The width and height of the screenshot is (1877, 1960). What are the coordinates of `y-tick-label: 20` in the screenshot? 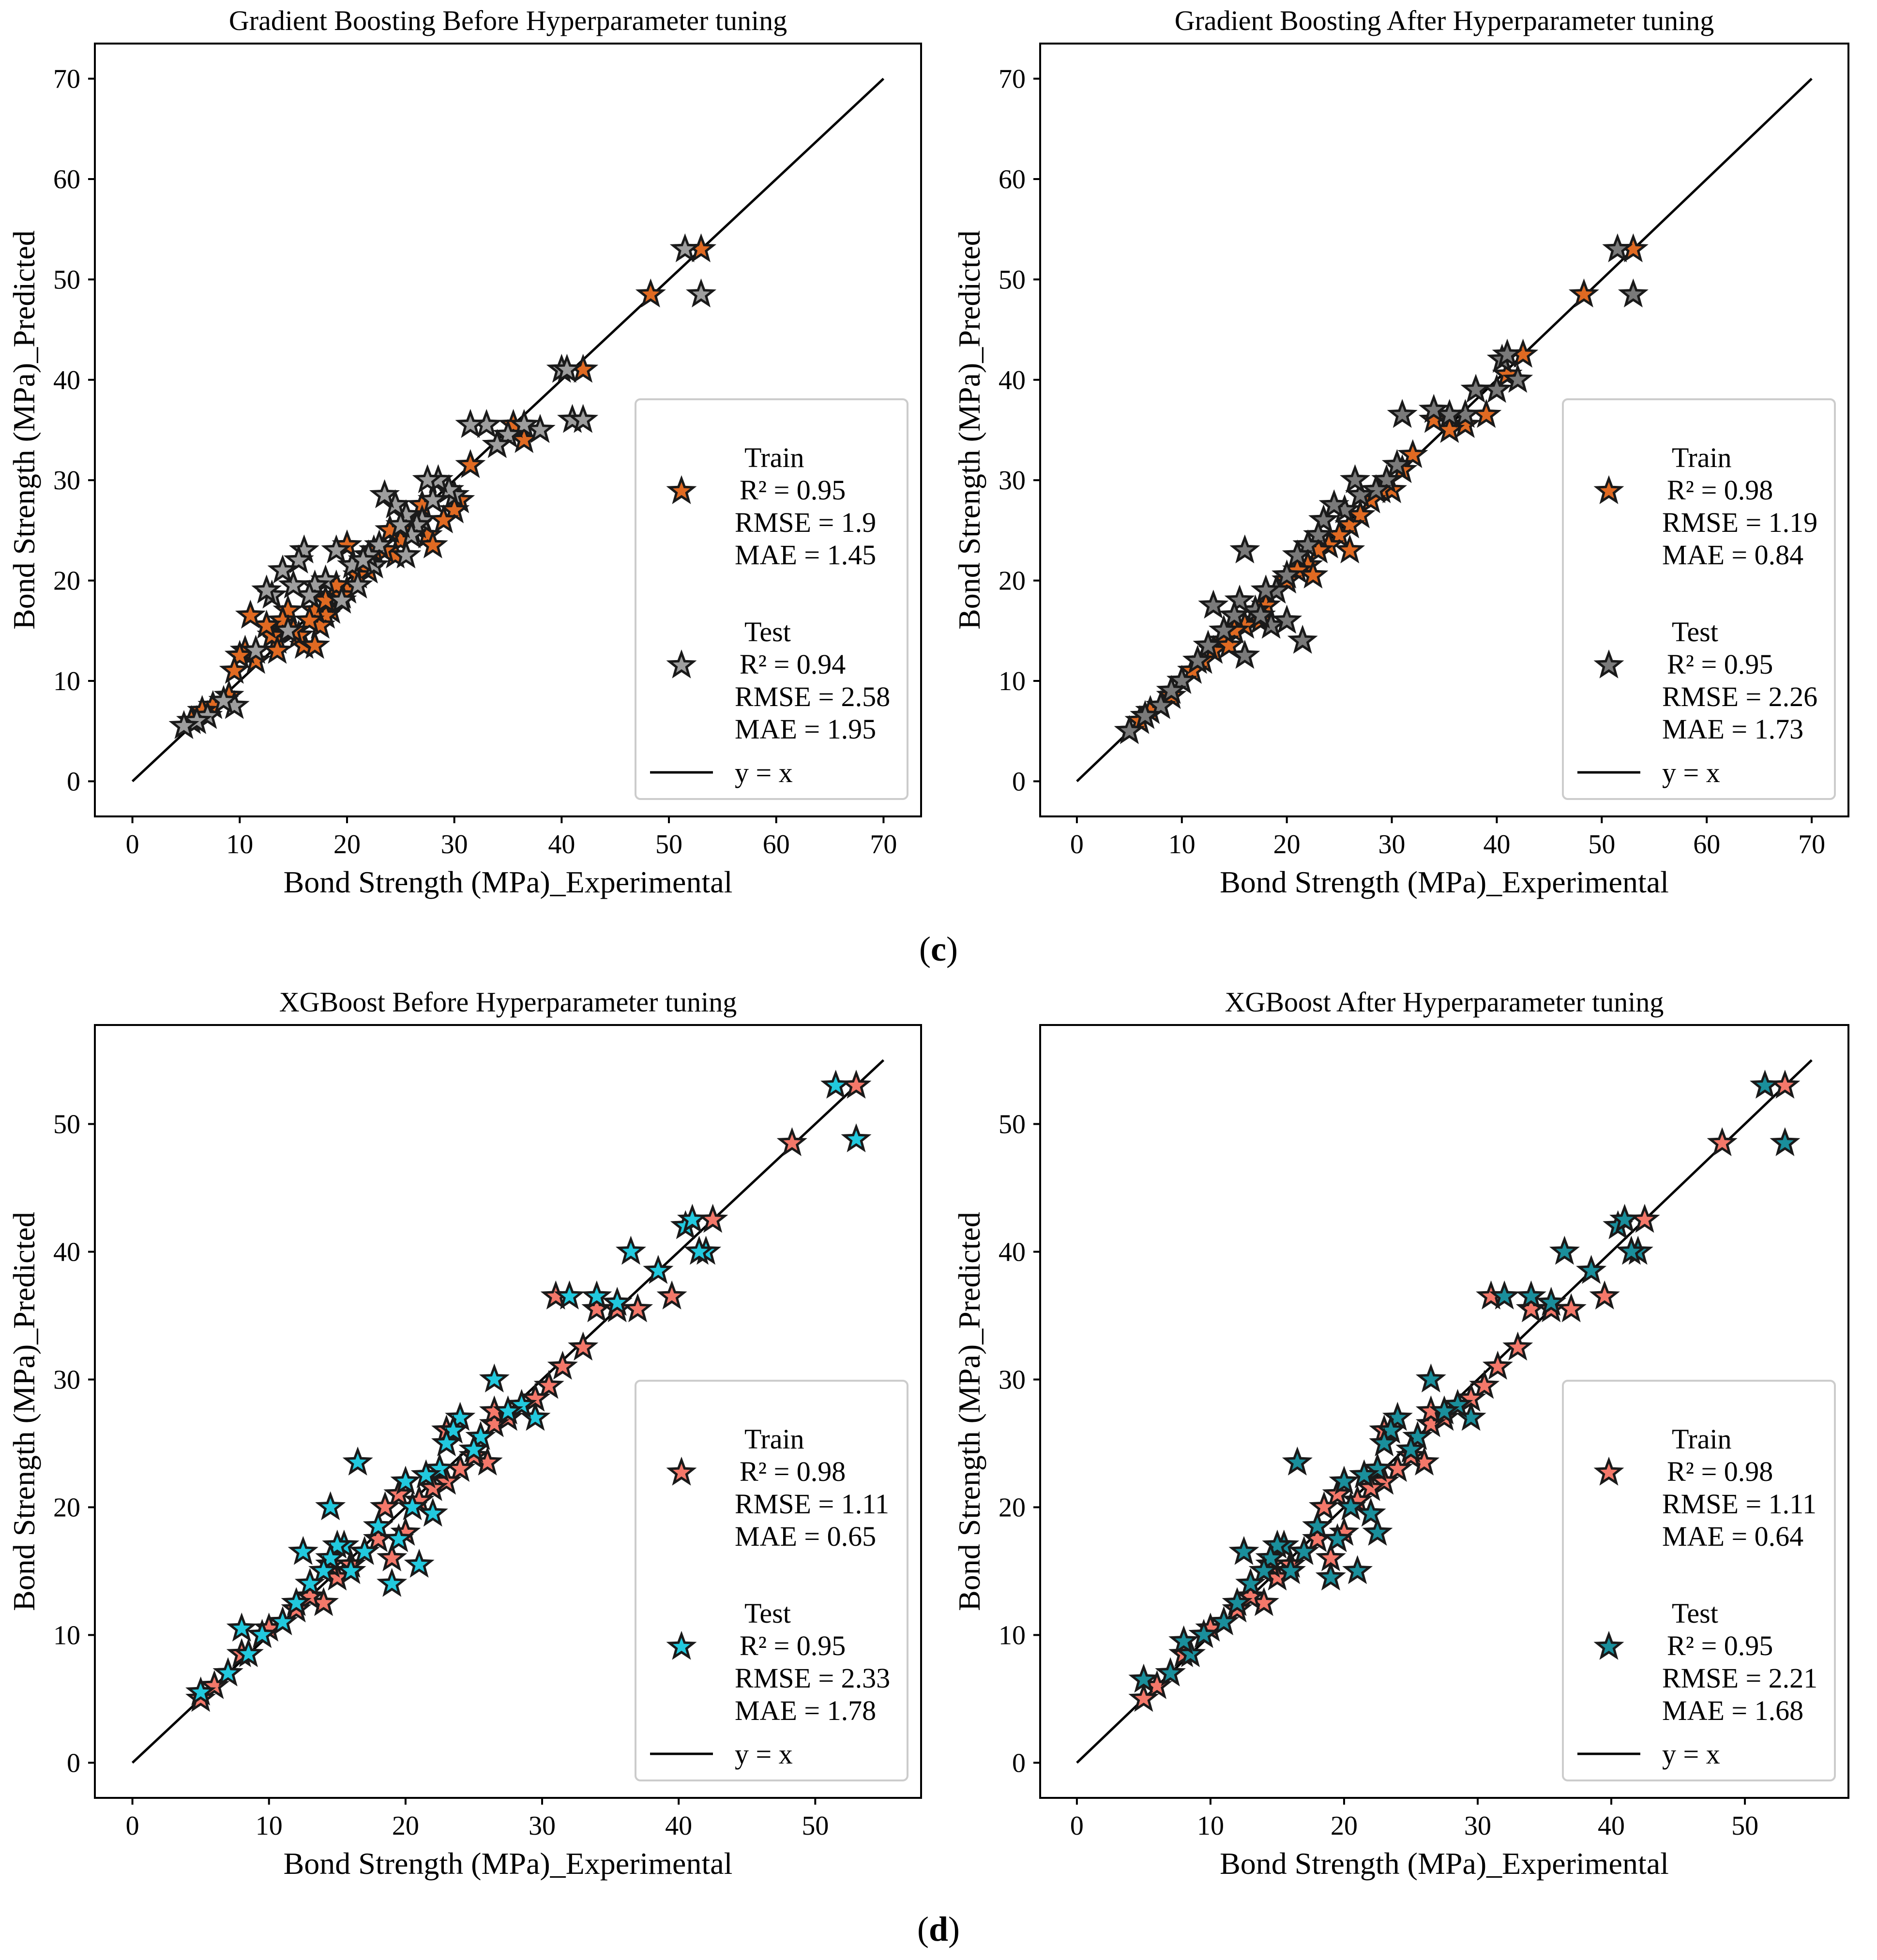 It's located at (1012, 1508).